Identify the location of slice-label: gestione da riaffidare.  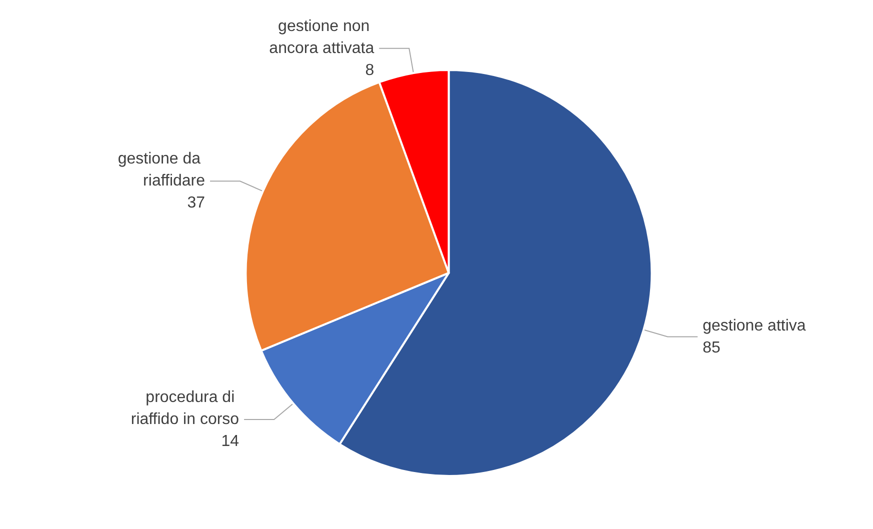
(162, 170).